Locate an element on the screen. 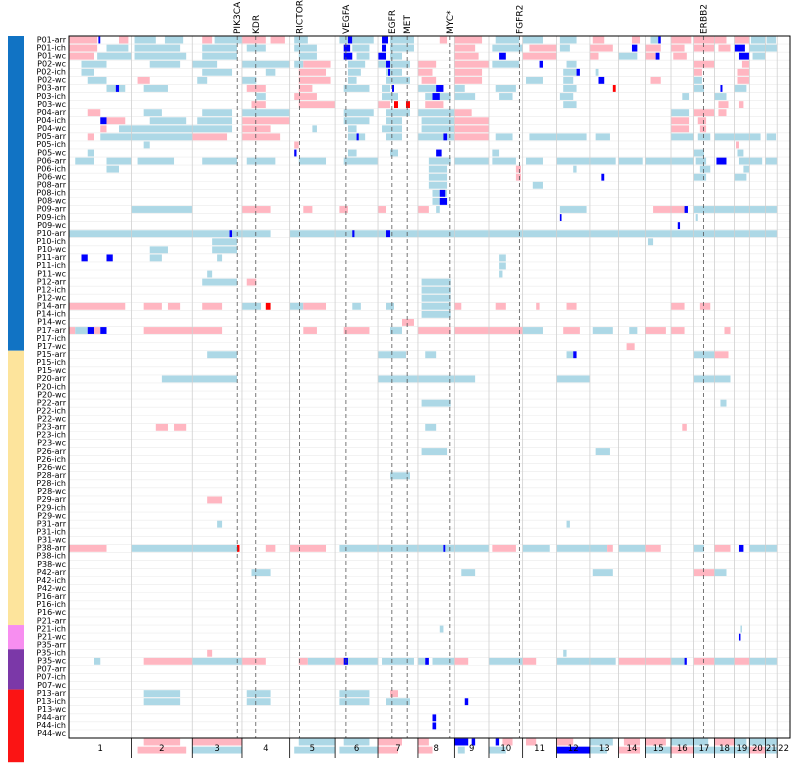 The width and height of the screenshot is (800, 766). sample-label: P12-wc is located at coordinates (51, 298).